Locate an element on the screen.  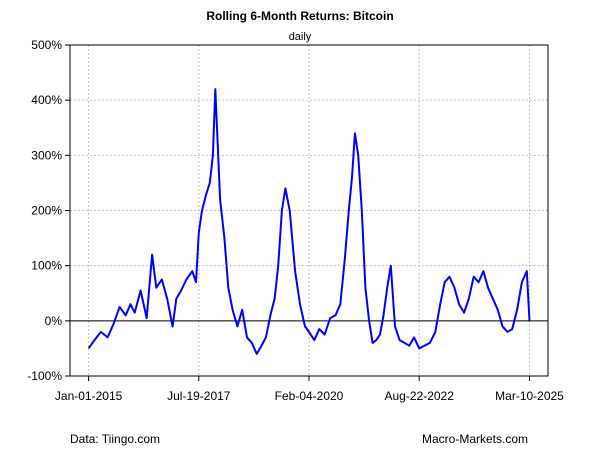
data-source-label: Data: Tiingo.com is located at coordinates (115, 439).